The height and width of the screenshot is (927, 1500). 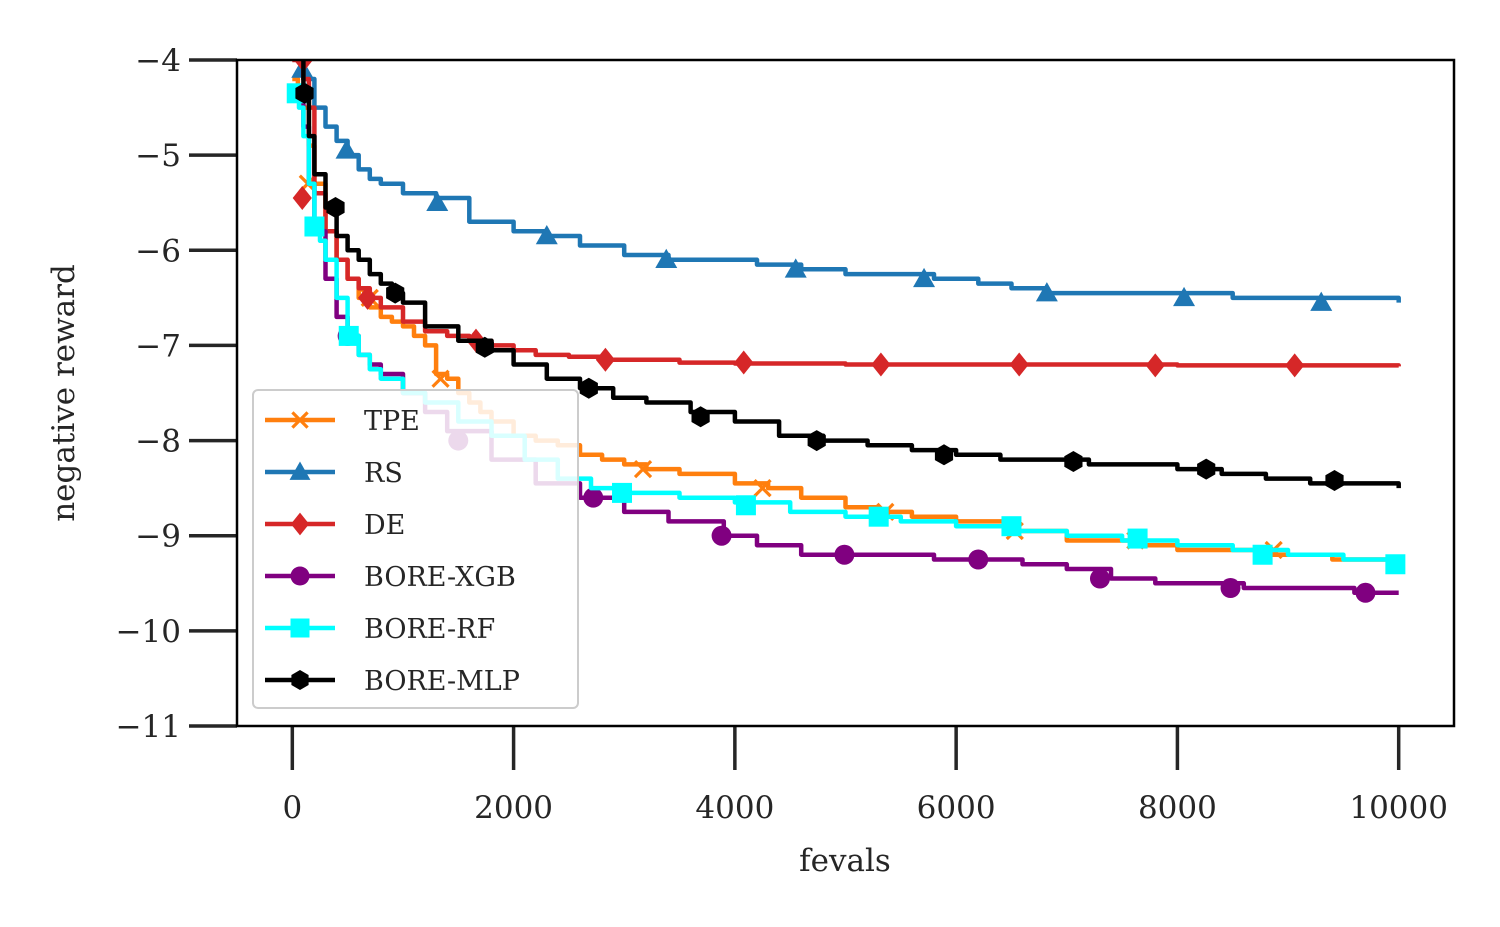 I want to click on x-axis-label: fevals, so click(x=845, y=861).